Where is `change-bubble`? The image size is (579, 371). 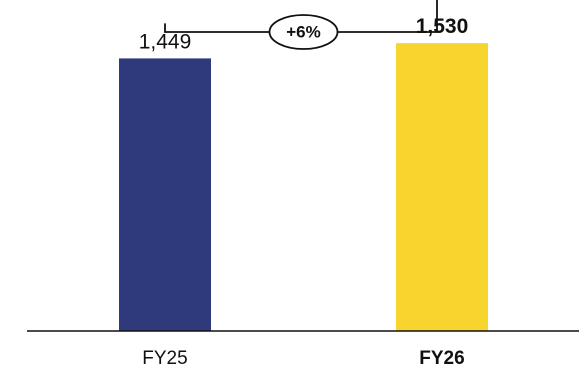 change-bubble is located at coordinates (303, 32).